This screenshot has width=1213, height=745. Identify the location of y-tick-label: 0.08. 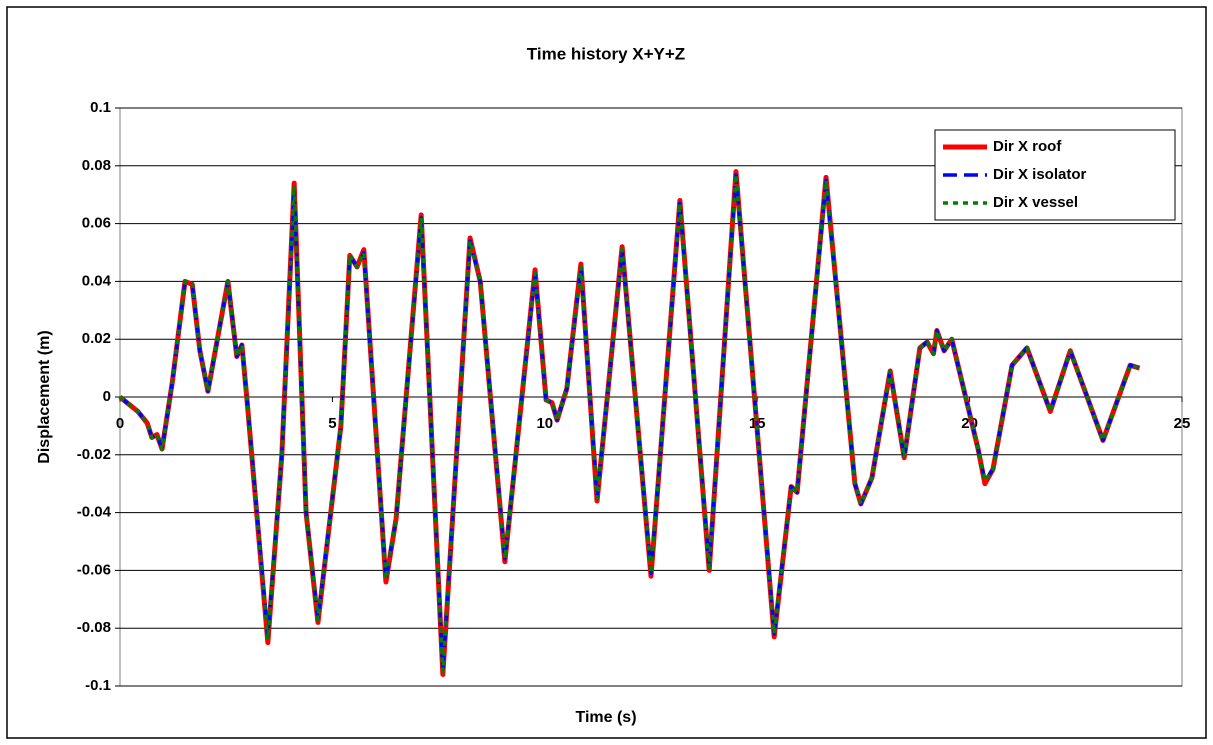
(96, 165).